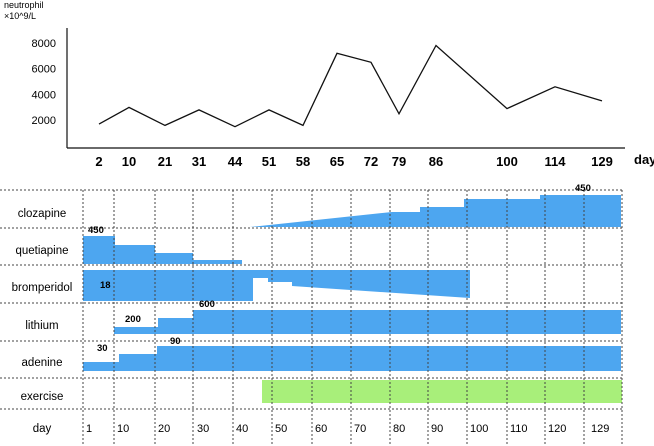 This screenshot has width=654, height=446. I want to click on day-tick-label: 129, so click(600, 429).